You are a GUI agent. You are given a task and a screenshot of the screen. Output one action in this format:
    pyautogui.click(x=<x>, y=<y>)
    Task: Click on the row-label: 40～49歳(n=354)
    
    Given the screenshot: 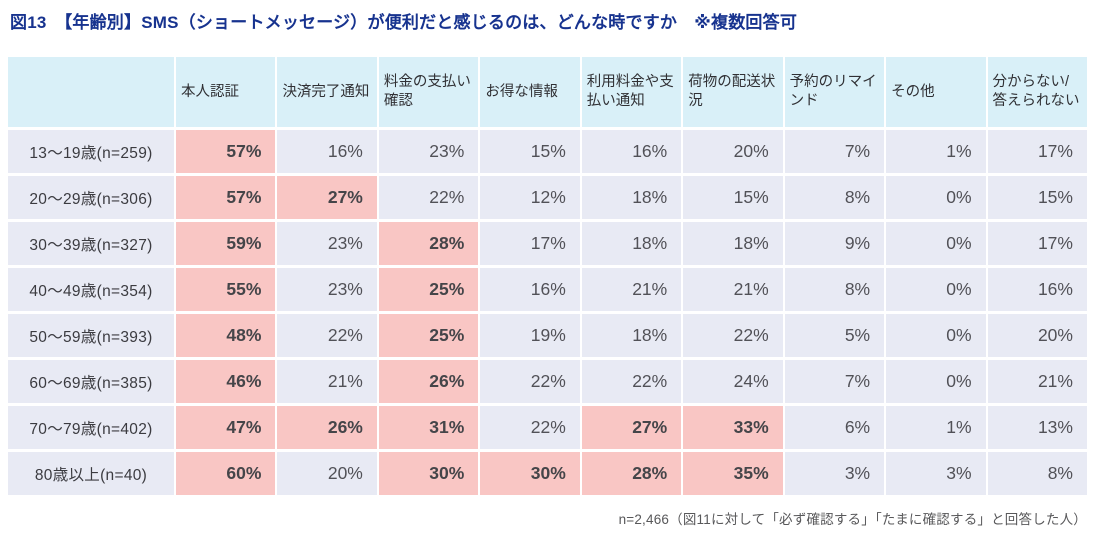 What is the action you would take?
    pyautogui.click(x=91, y=290)
    